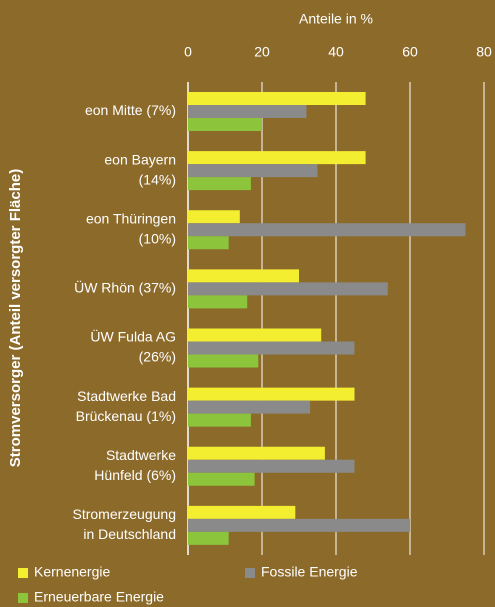  What do you see at coordinates (135, 475) in the screenshot?
I see `y-tick-label: Hünfeld (6%)` at bounding box center [135, 475].